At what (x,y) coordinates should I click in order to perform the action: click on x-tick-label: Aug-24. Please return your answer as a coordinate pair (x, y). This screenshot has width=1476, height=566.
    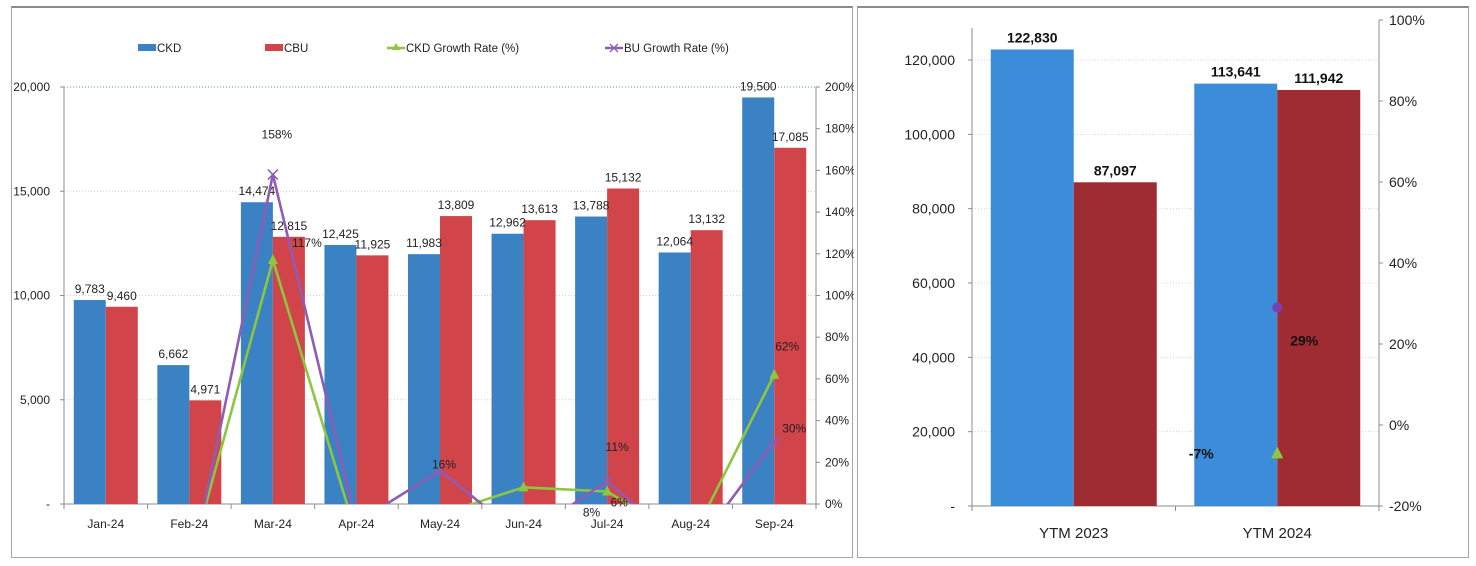
    Looking at the image, I should click on (690, 524).